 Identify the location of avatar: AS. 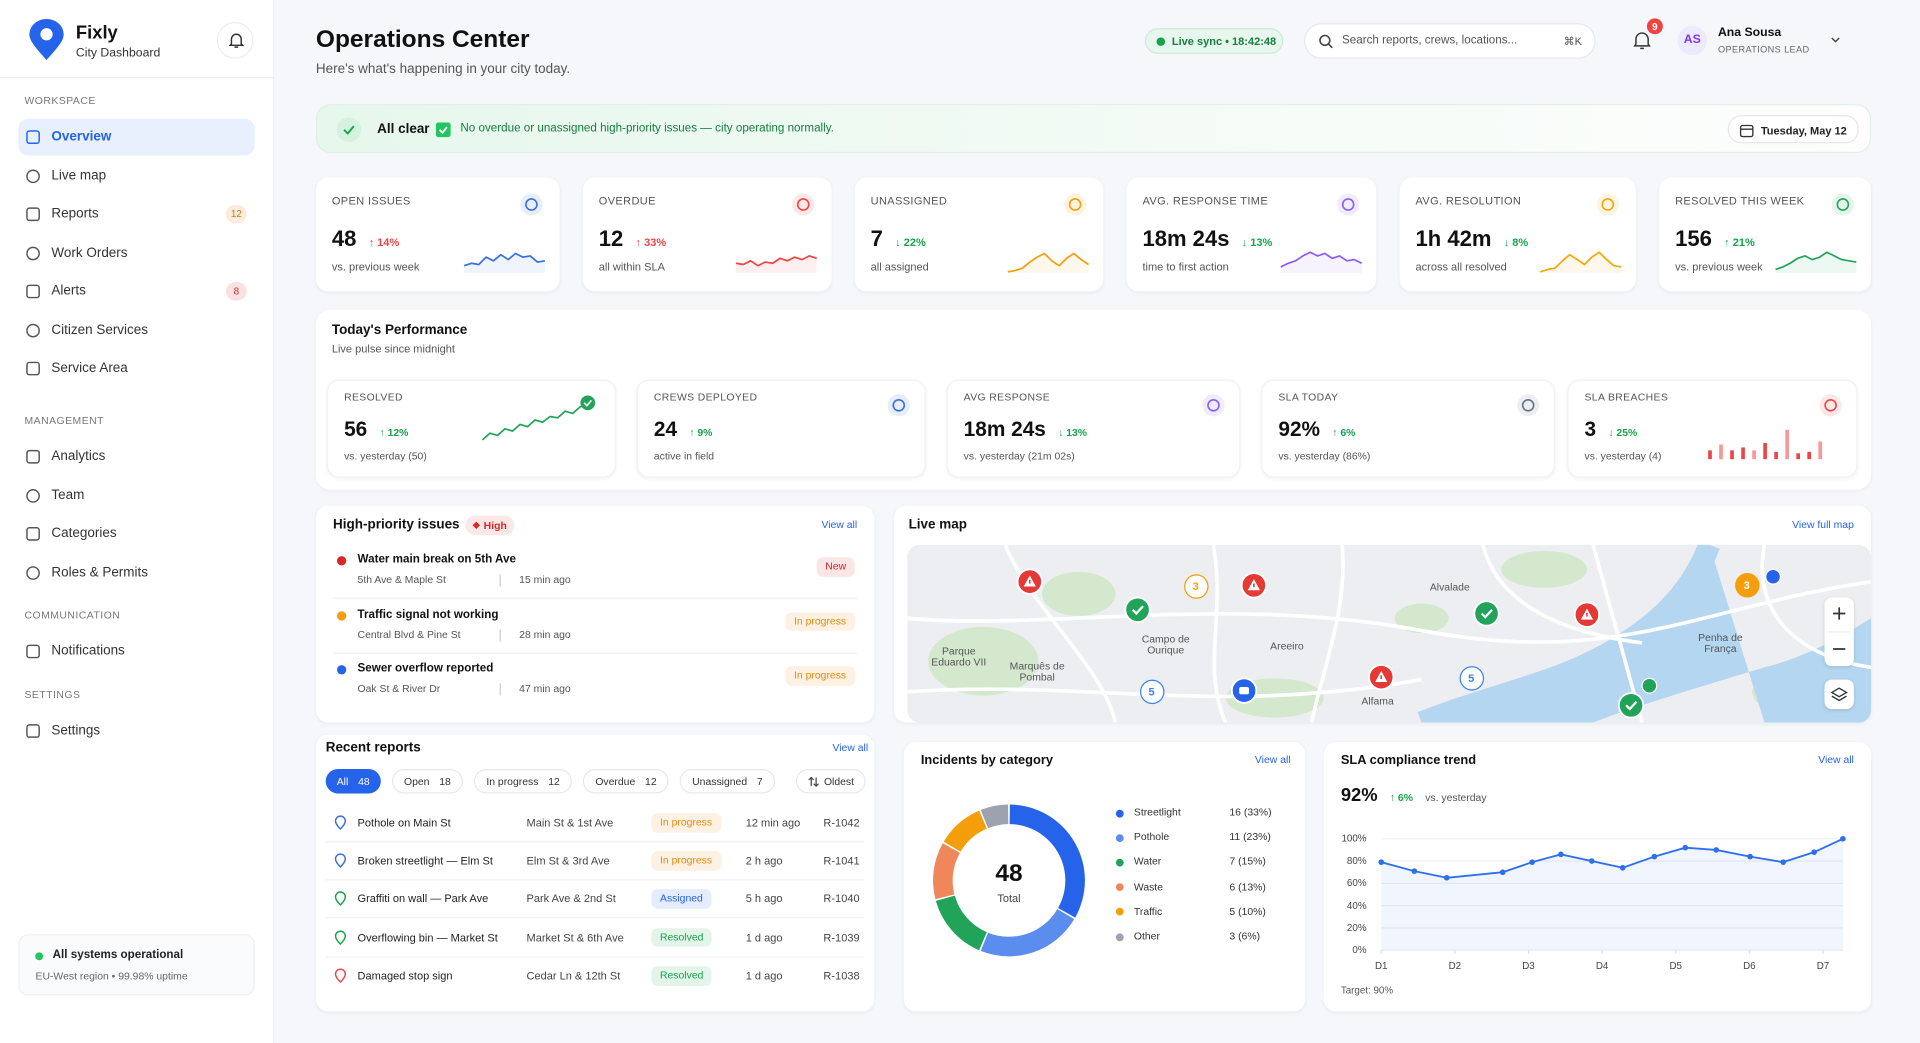
(1692, 40).